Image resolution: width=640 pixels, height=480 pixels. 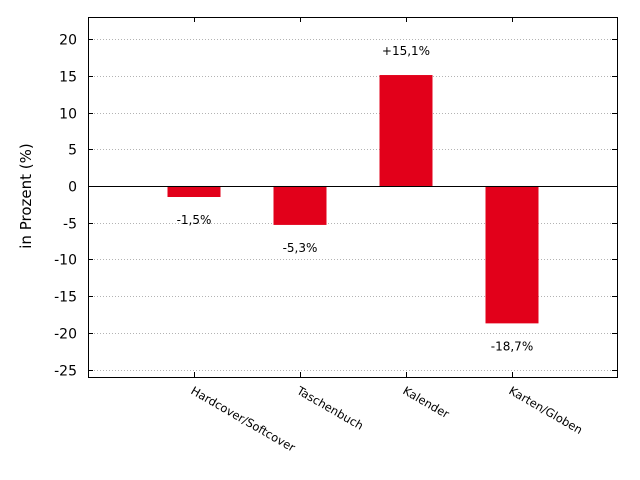 What do you see at coordinates (65, 261) in the screenshot?
I see `y-tick-label: -10` at bounding box center [65, 261].